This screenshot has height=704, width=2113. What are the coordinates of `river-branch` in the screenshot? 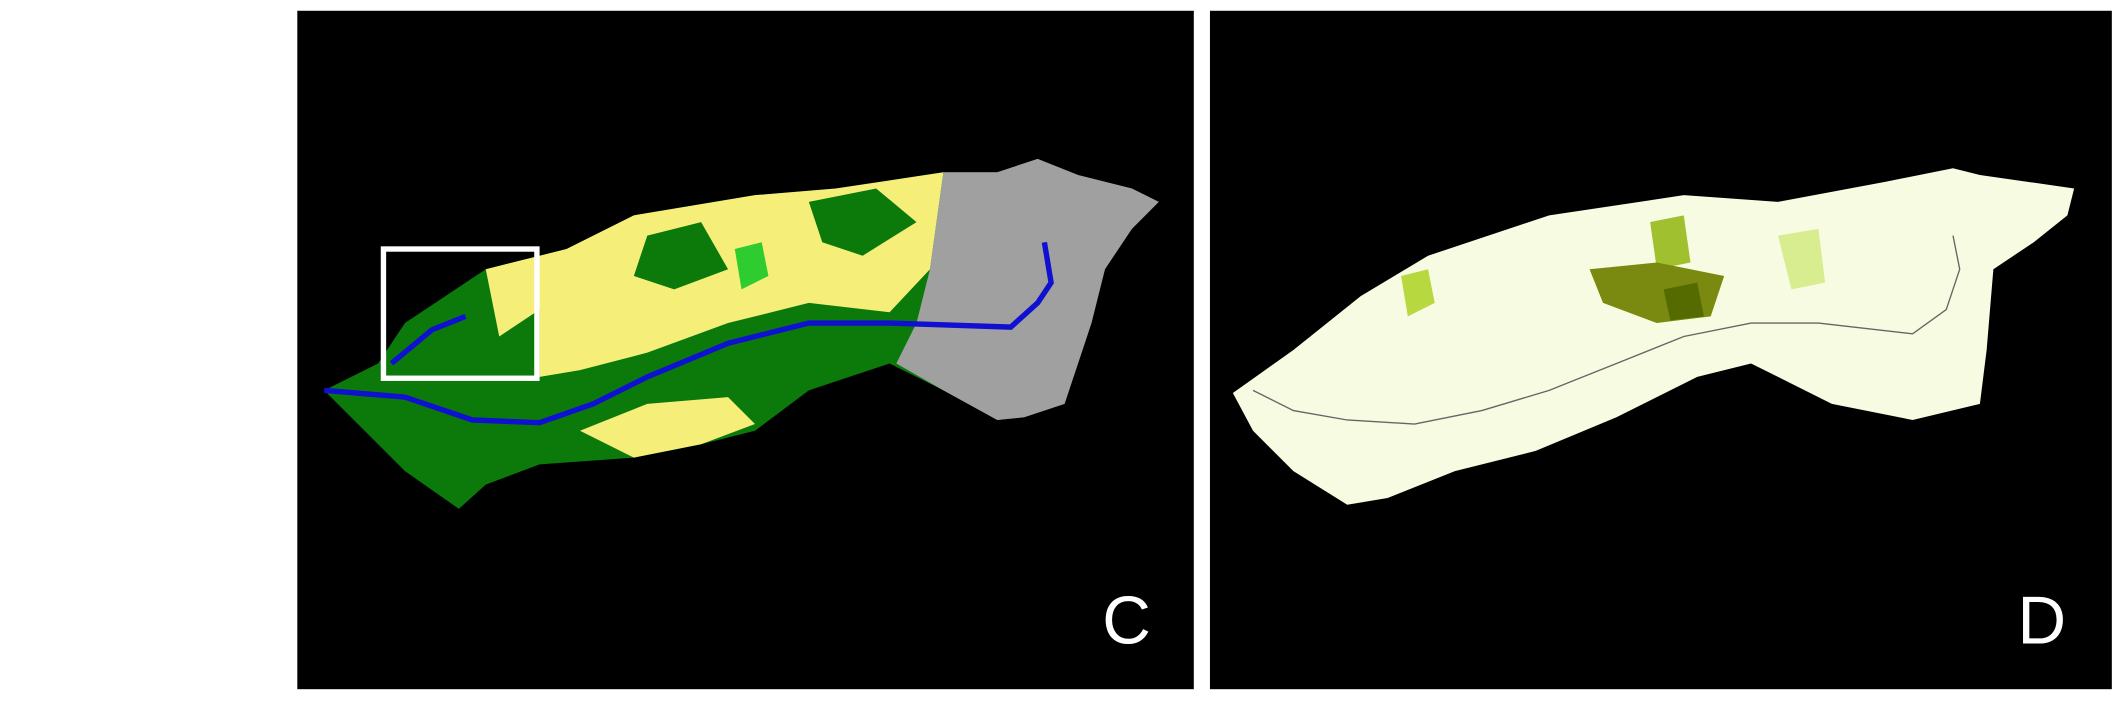 It's located at (428, 339).